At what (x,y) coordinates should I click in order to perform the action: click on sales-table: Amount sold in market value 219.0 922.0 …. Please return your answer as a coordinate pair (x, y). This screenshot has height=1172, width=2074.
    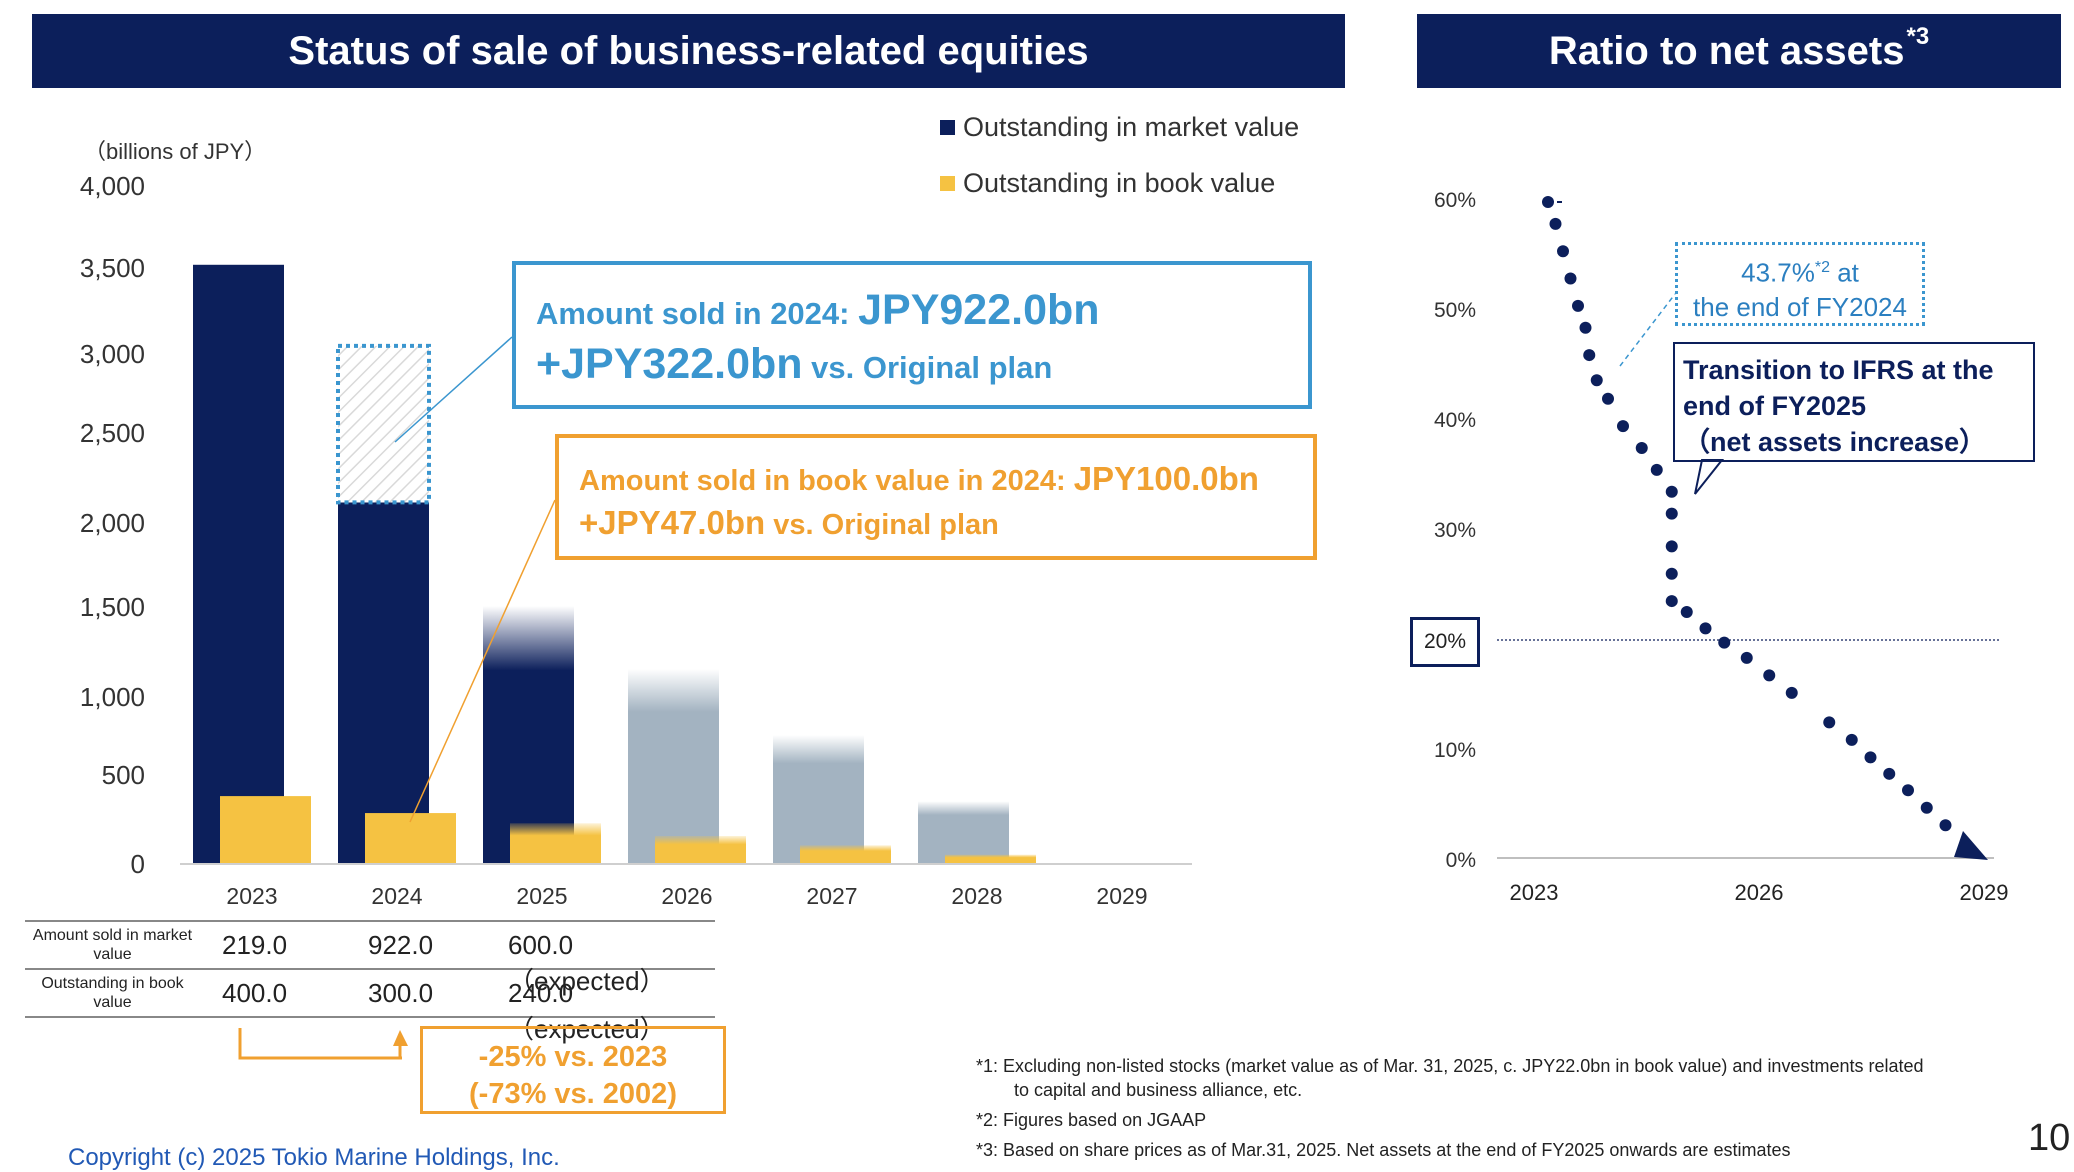
    Looking at the image, I should click on (370, 982).